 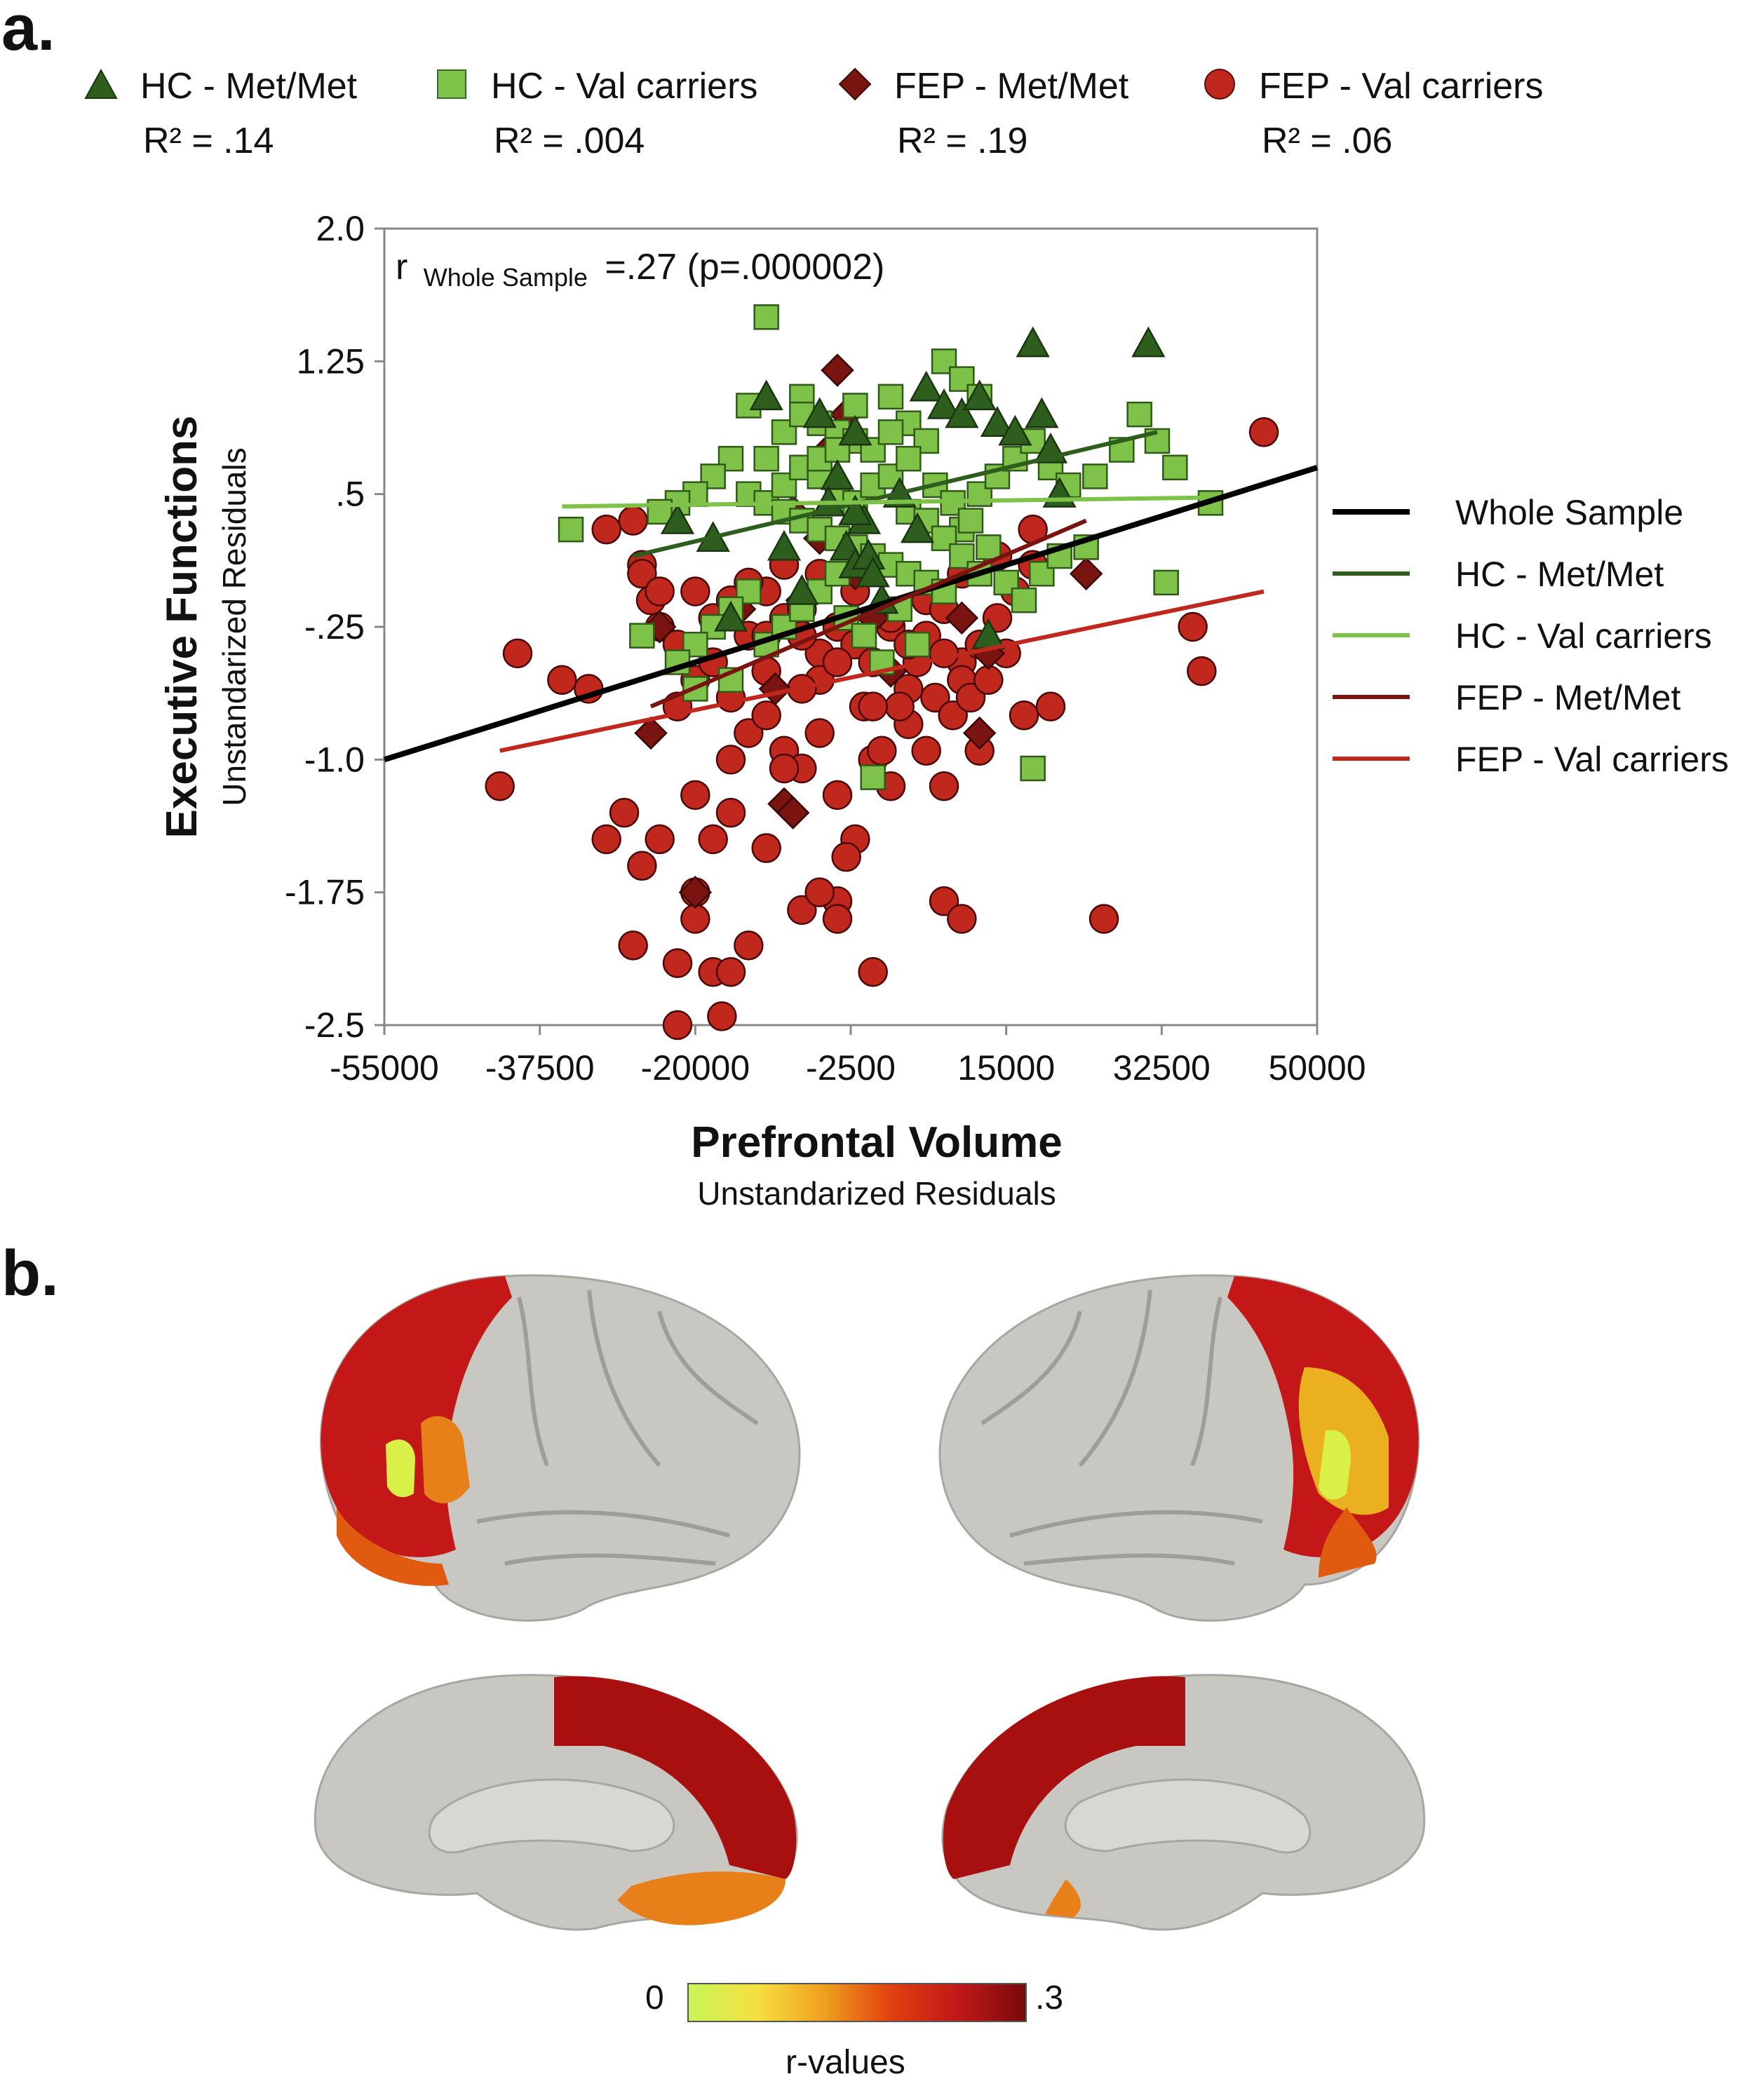 I want to click on brain-lateral-left, so click(x=560, y=1448).